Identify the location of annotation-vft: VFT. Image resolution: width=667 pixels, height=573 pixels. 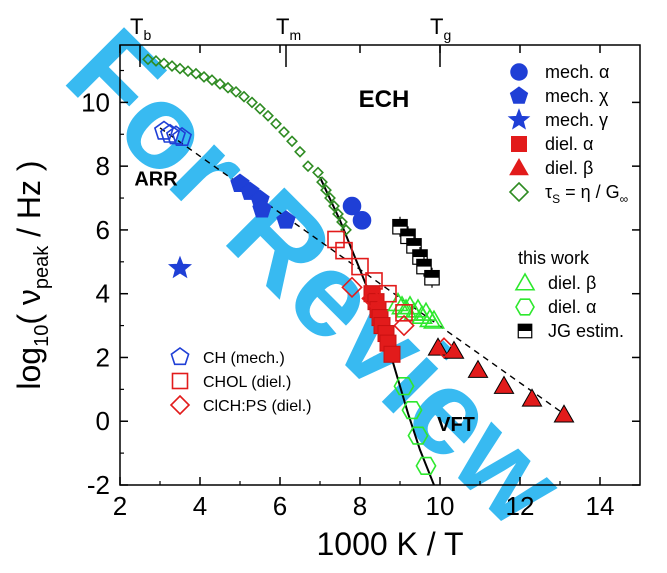
(456, 425).